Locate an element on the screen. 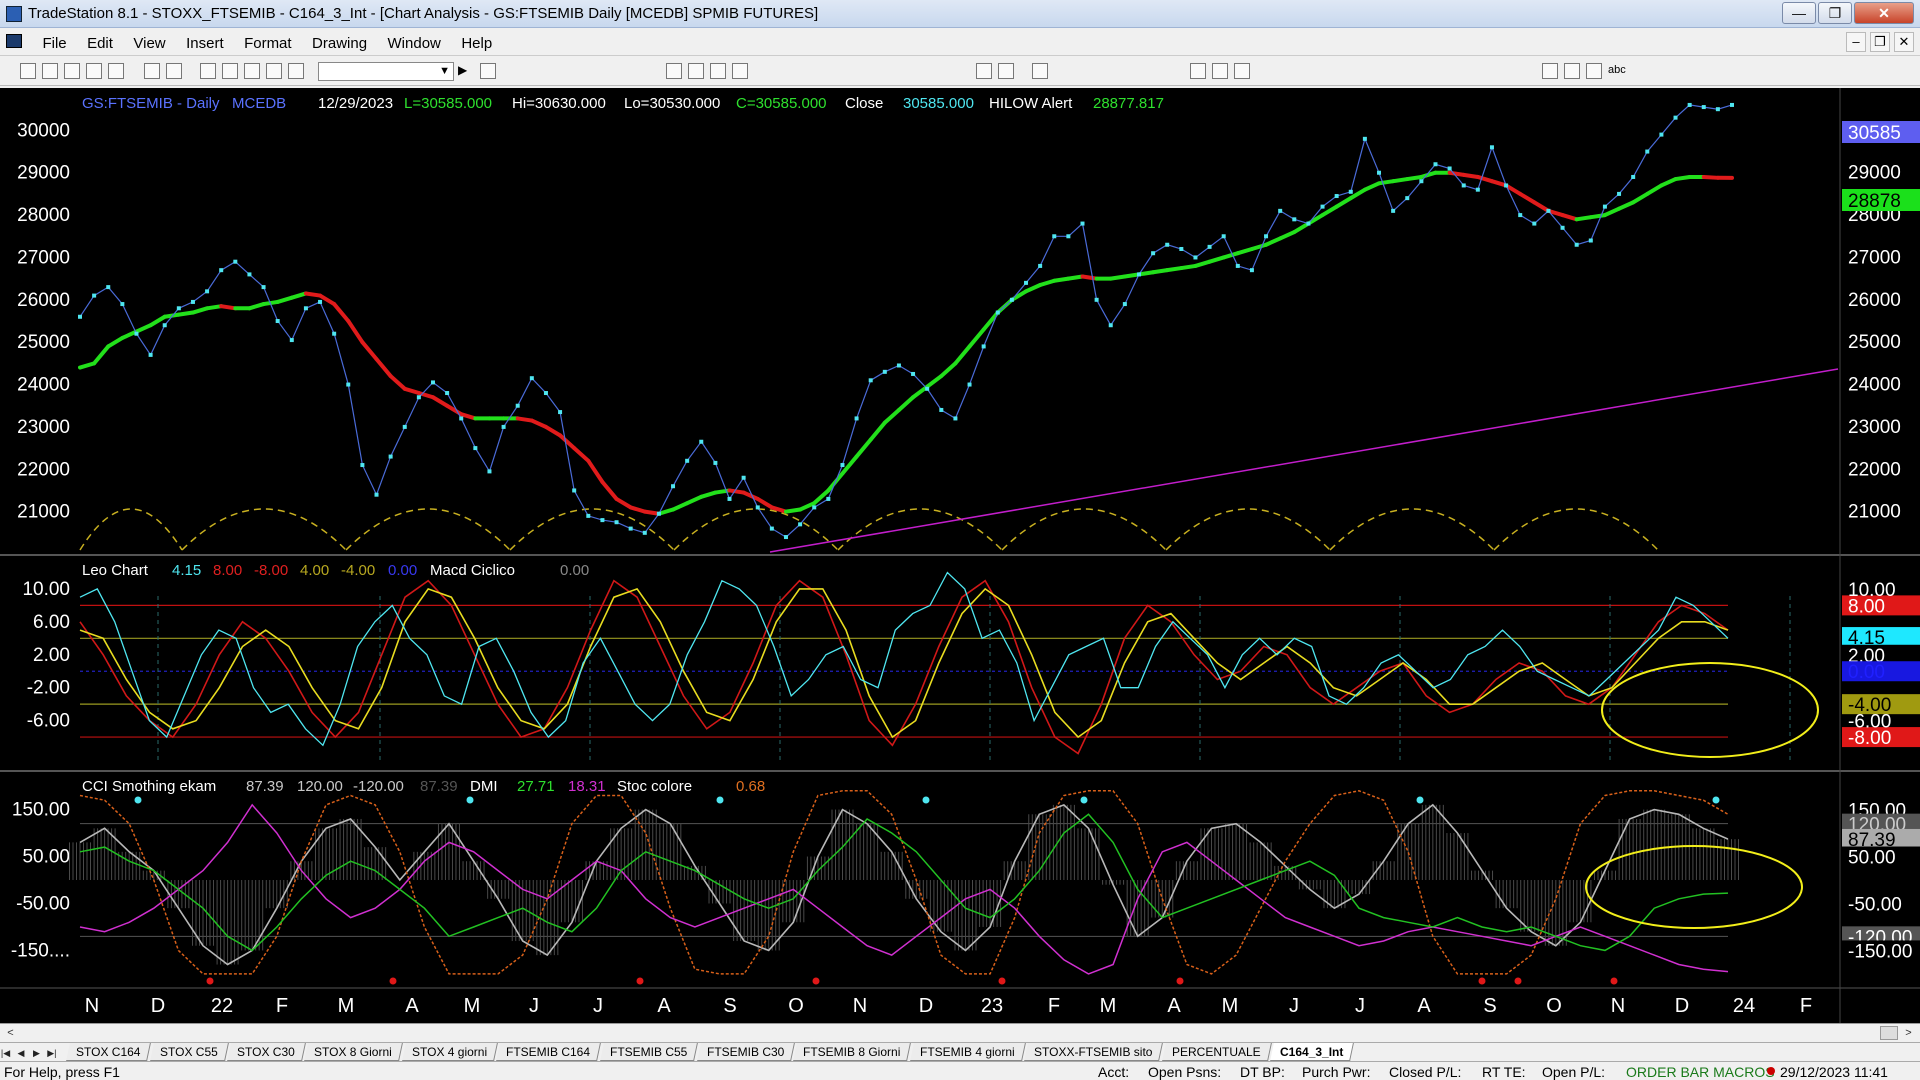  tab-stox-8-giorni: STOX 8 Giorni is located at coordinates (354, 1052).